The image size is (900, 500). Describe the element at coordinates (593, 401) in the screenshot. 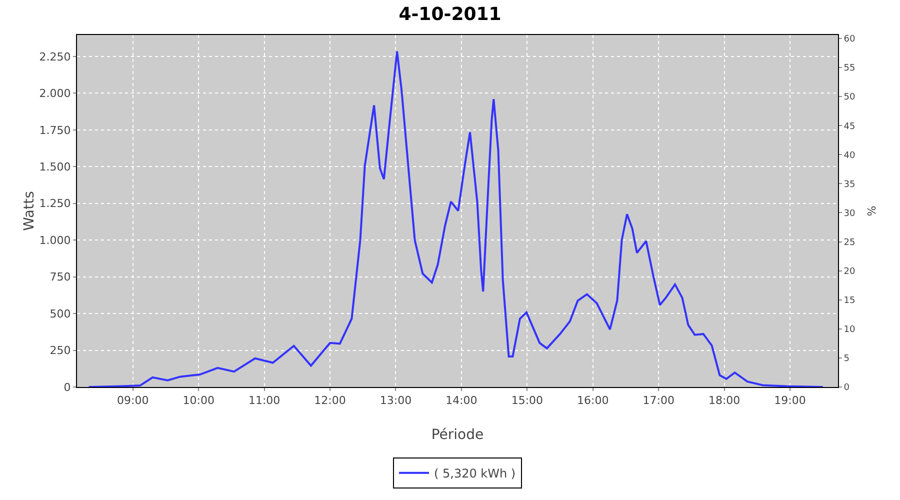

I see `x-tick-label: 16:00` at that location.